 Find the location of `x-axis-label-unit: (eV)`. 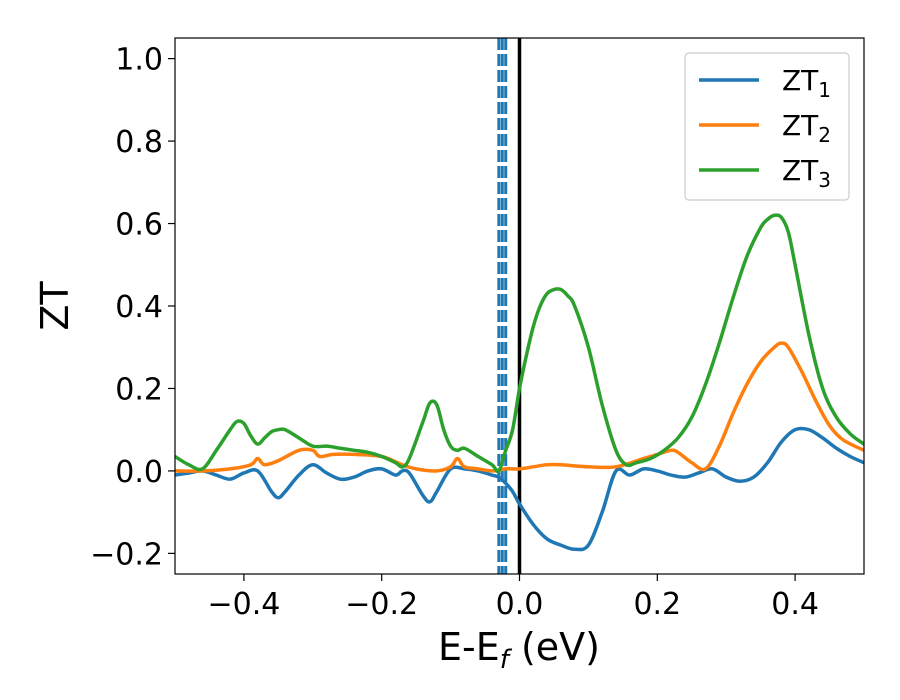

x-axis-label-unit: (eV) is located at coordinates (554, 647).